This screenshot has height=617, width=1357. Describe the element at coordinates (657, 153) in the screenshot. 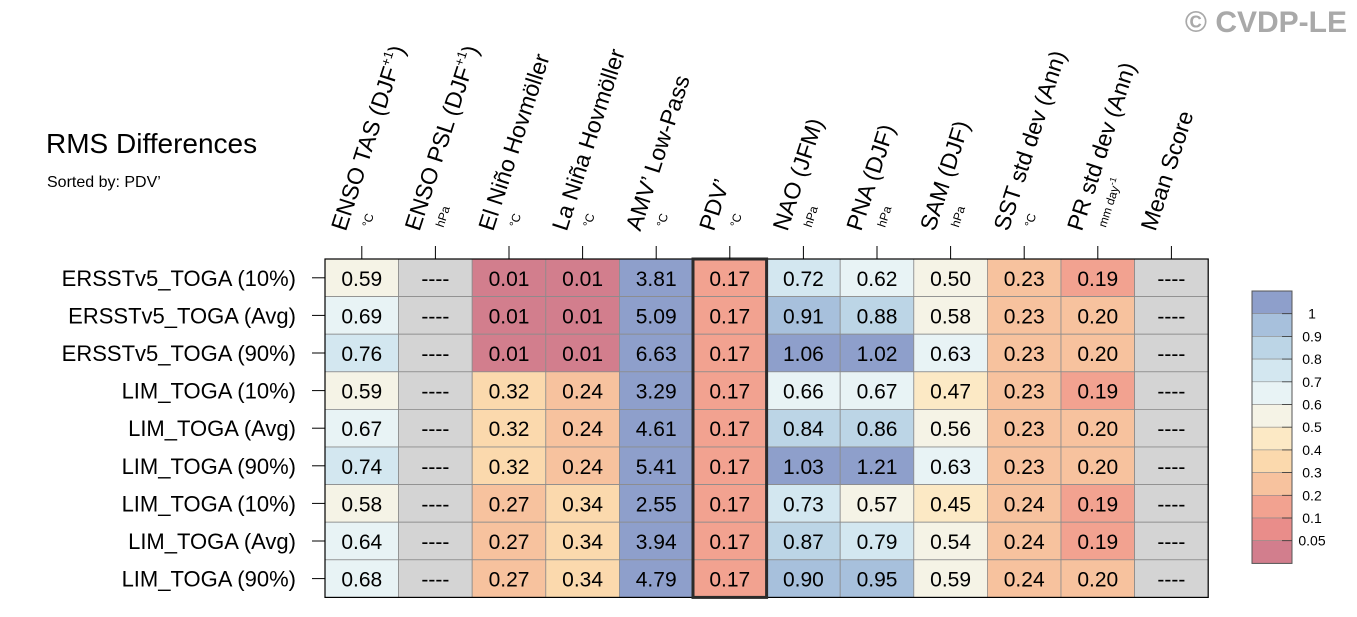

I see `column-header: AMV’ Low-Pass` at that location.